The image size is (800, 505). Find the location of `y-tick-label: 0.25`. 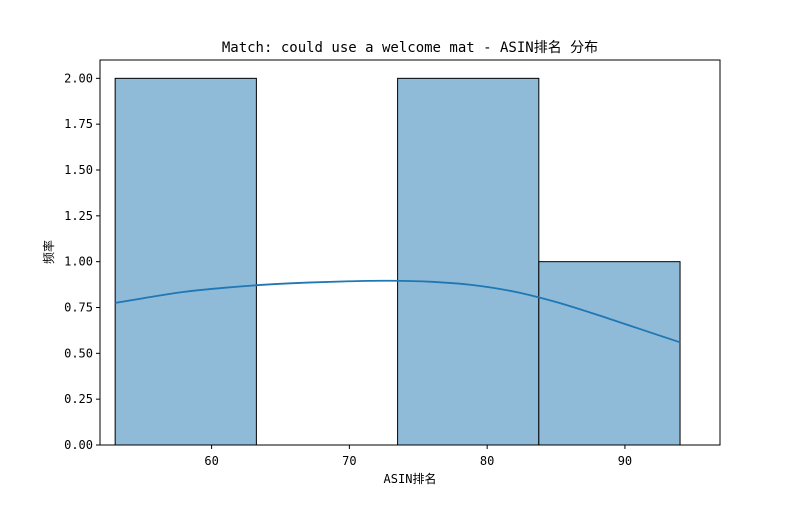

y-tick-label: 0.25 is located at coordinates (78, 399).